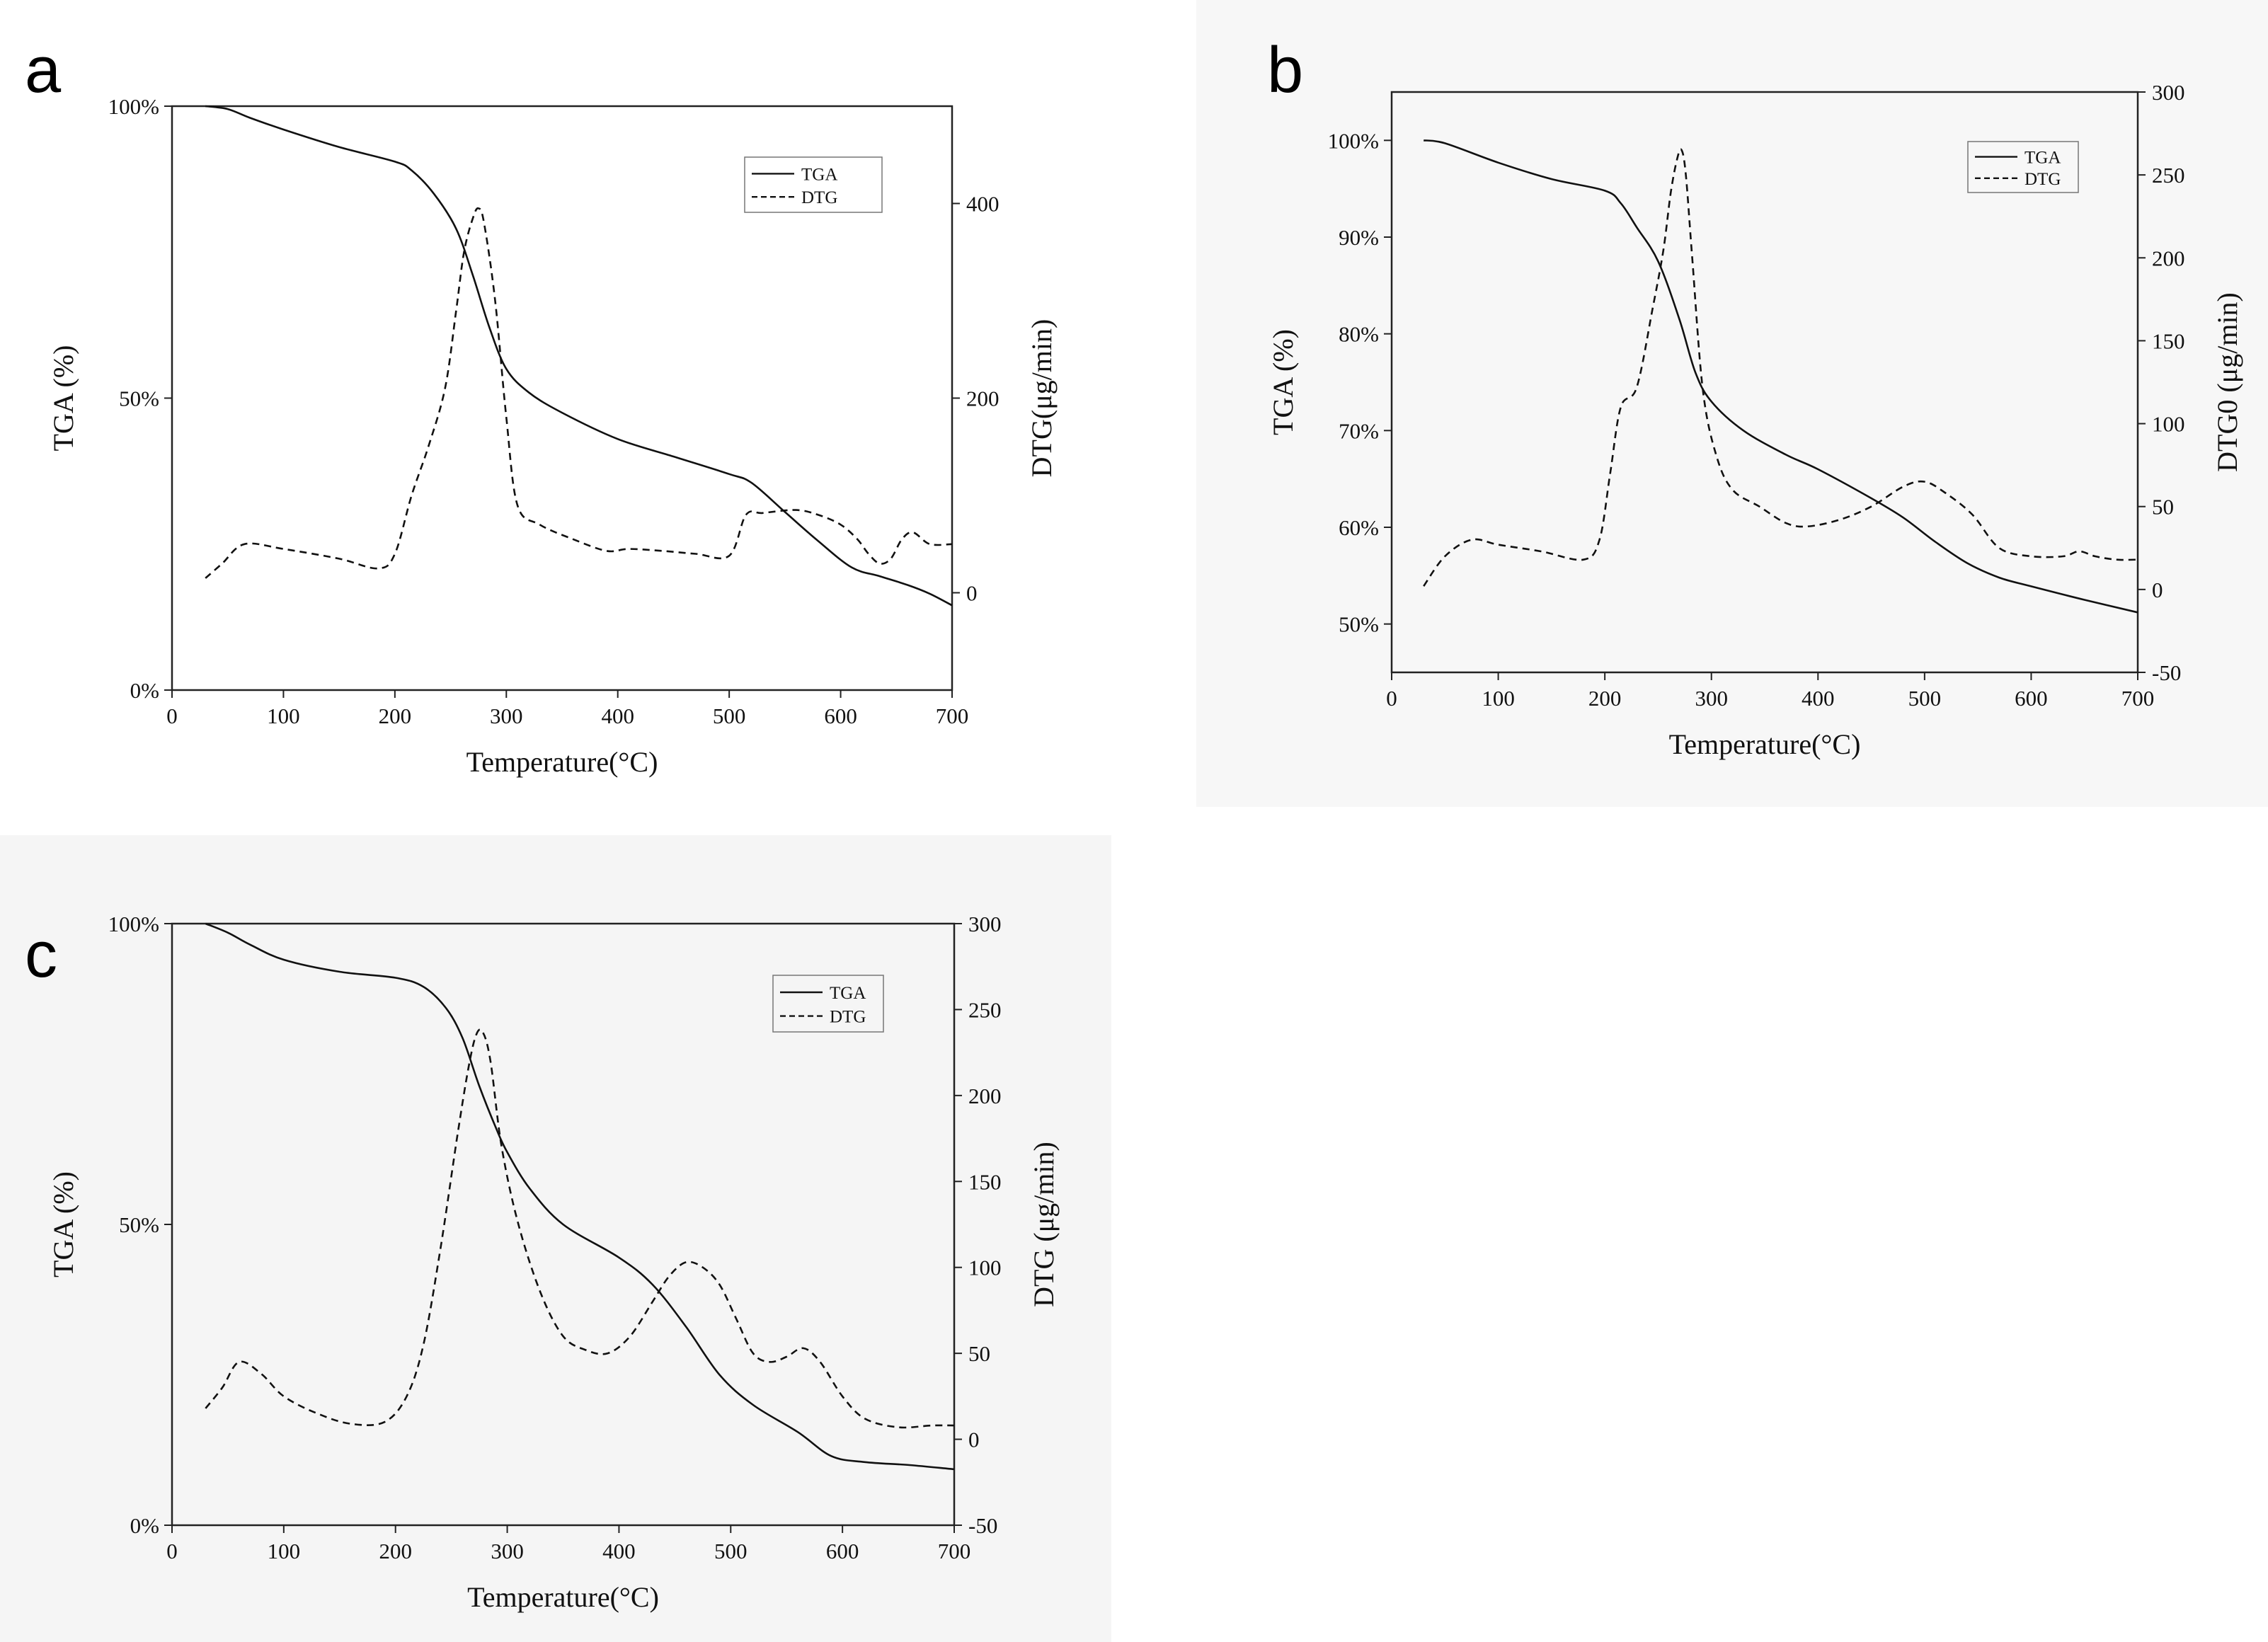 The width and height of the screenshot is (2268, 1642). I want to click on y-tick-label: 90%, so click(1359, 238).